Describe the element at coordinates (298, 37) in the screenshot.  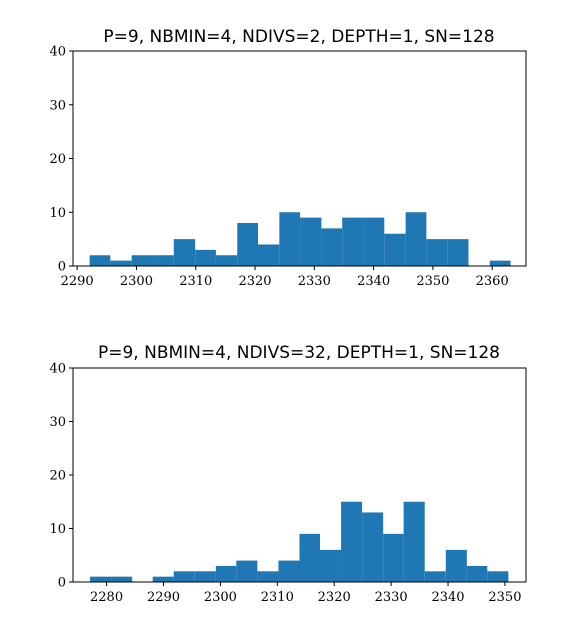
I see `chart-title-top: P=9, NBMIN=4, NDIVS=2, DEPTH=1, SN=128` at that location.